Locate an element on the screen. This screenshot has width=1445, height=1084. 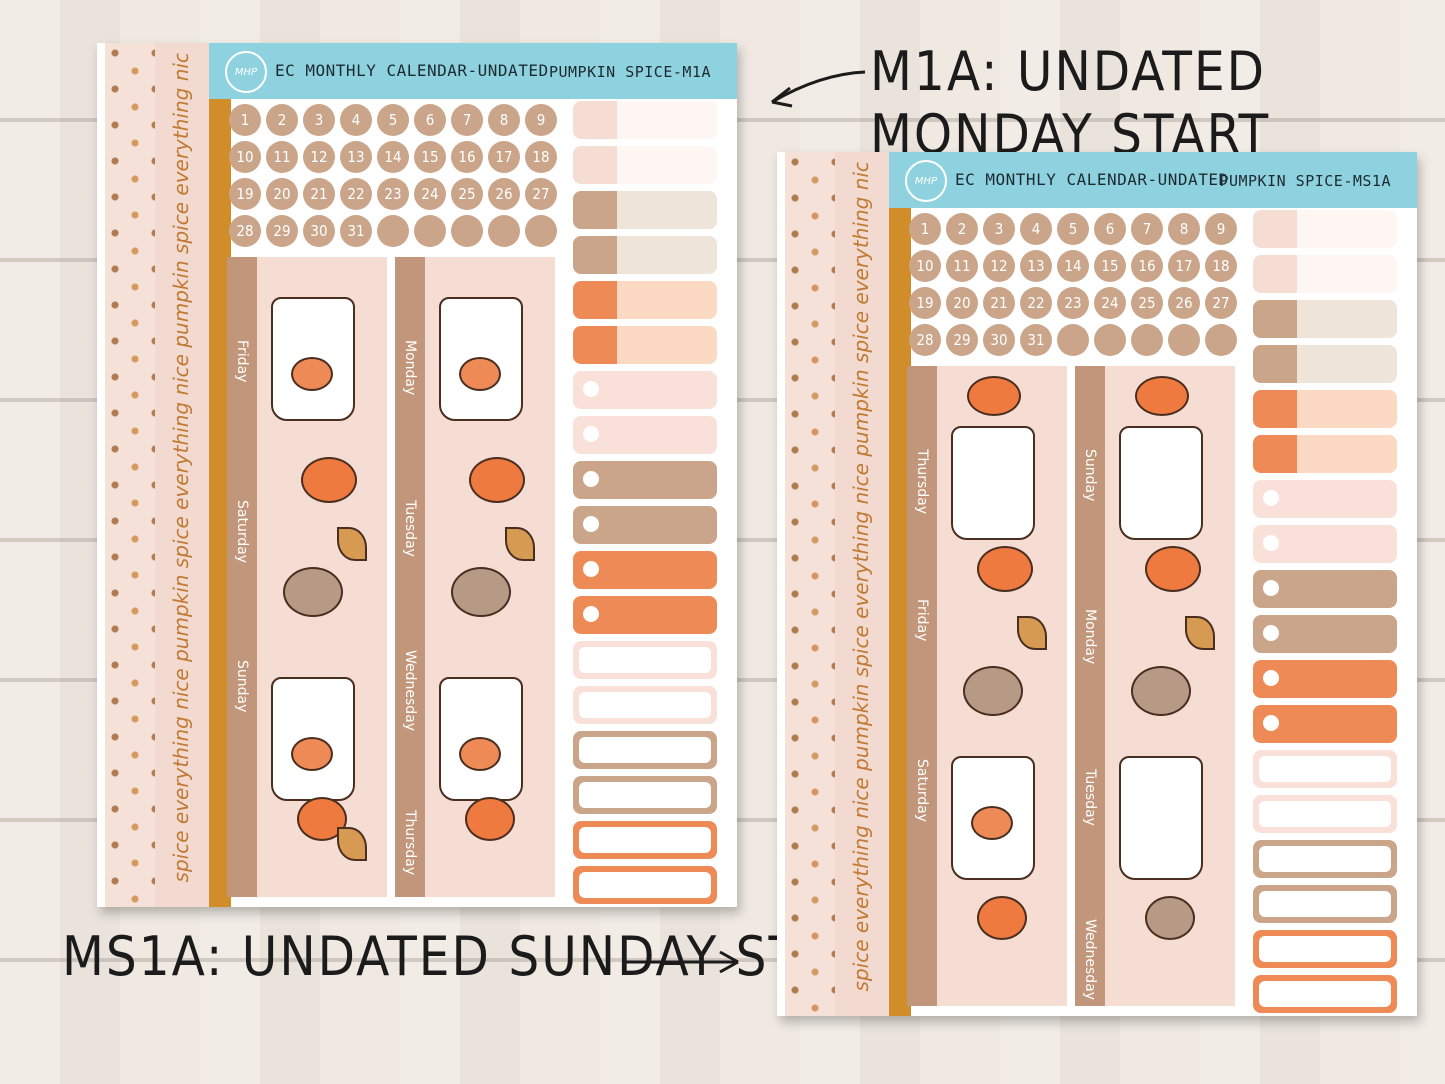
arrow-right-icon is located at coordinates (680, 962).